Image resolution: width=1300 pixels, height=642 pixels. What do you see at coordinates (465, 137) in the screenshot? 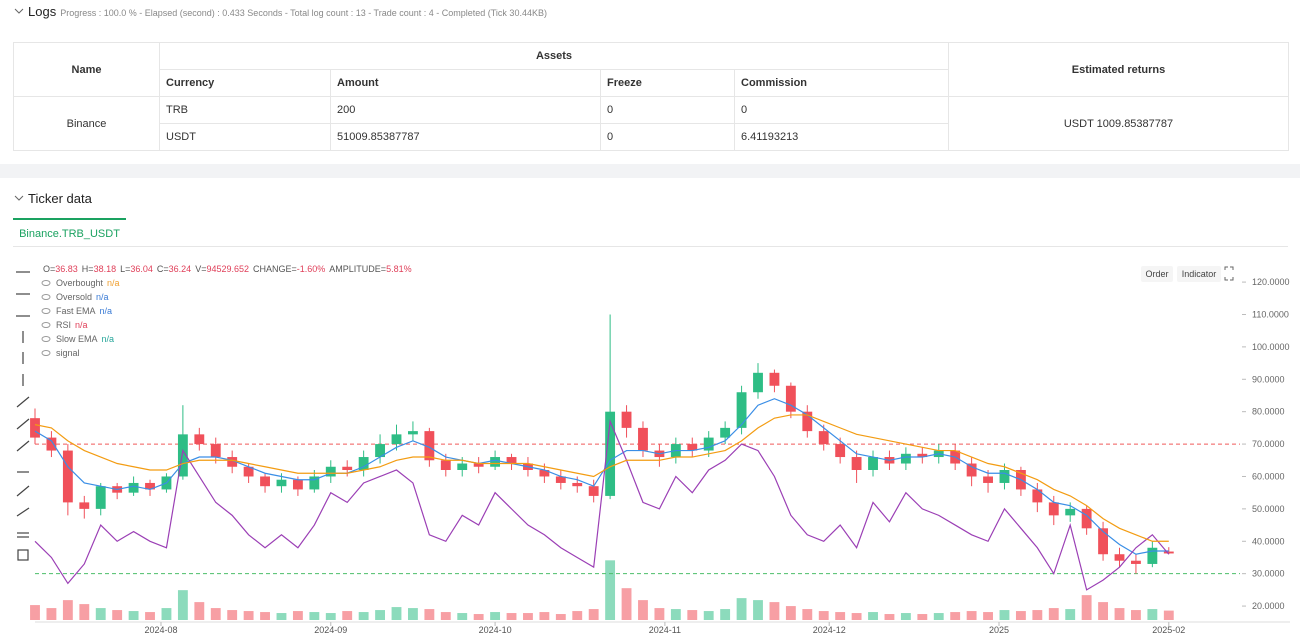
I see `cell: 51009.85387787` at bounding box center [465, 137].